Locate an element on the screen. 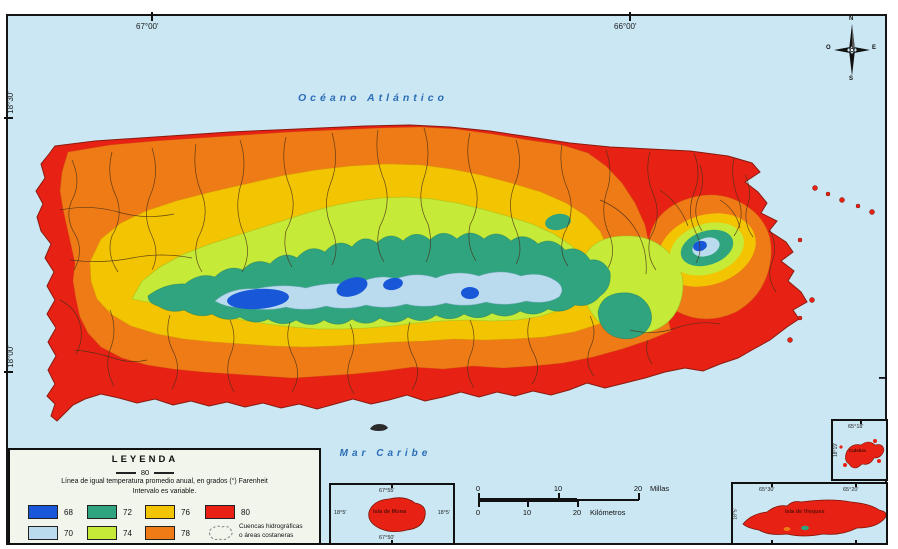 The height and width of the screenshot is (549, 898). vieques-left-coord: 18°5' is located at coordinates (735, 514).